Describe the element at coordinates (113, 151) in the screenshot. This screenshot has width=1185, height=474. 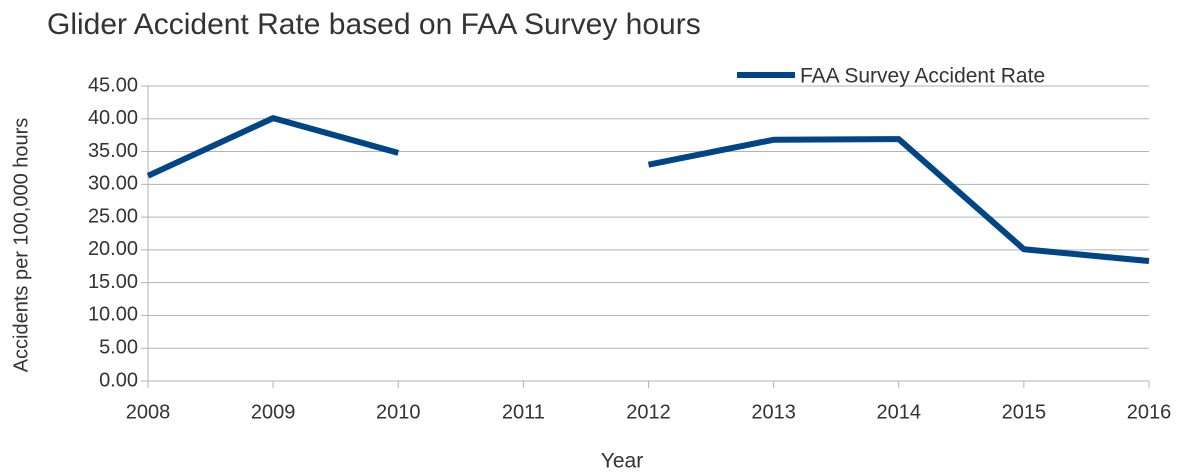
I see `y-tick-label: 35.00` at that location.